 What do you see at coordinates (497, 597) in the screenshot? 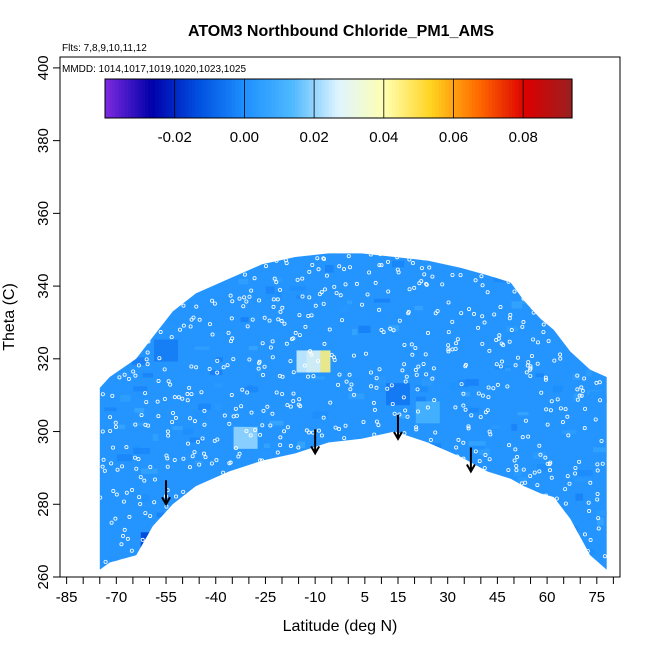
I see `x-tick-label: 45` at bounding box center [497, 597].